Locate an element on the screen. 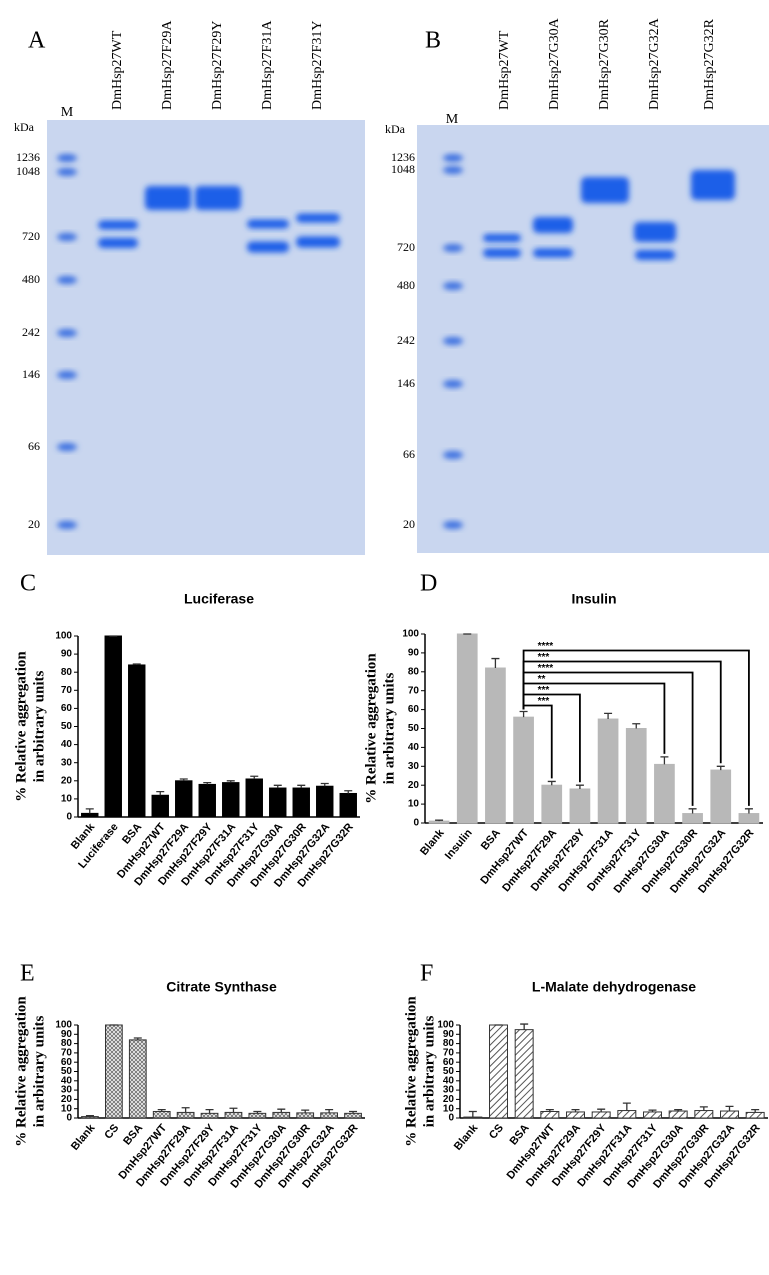 The width and height of the screenshot is (769, 1275). marker-label: 242 is located at coordinates (406, 340).